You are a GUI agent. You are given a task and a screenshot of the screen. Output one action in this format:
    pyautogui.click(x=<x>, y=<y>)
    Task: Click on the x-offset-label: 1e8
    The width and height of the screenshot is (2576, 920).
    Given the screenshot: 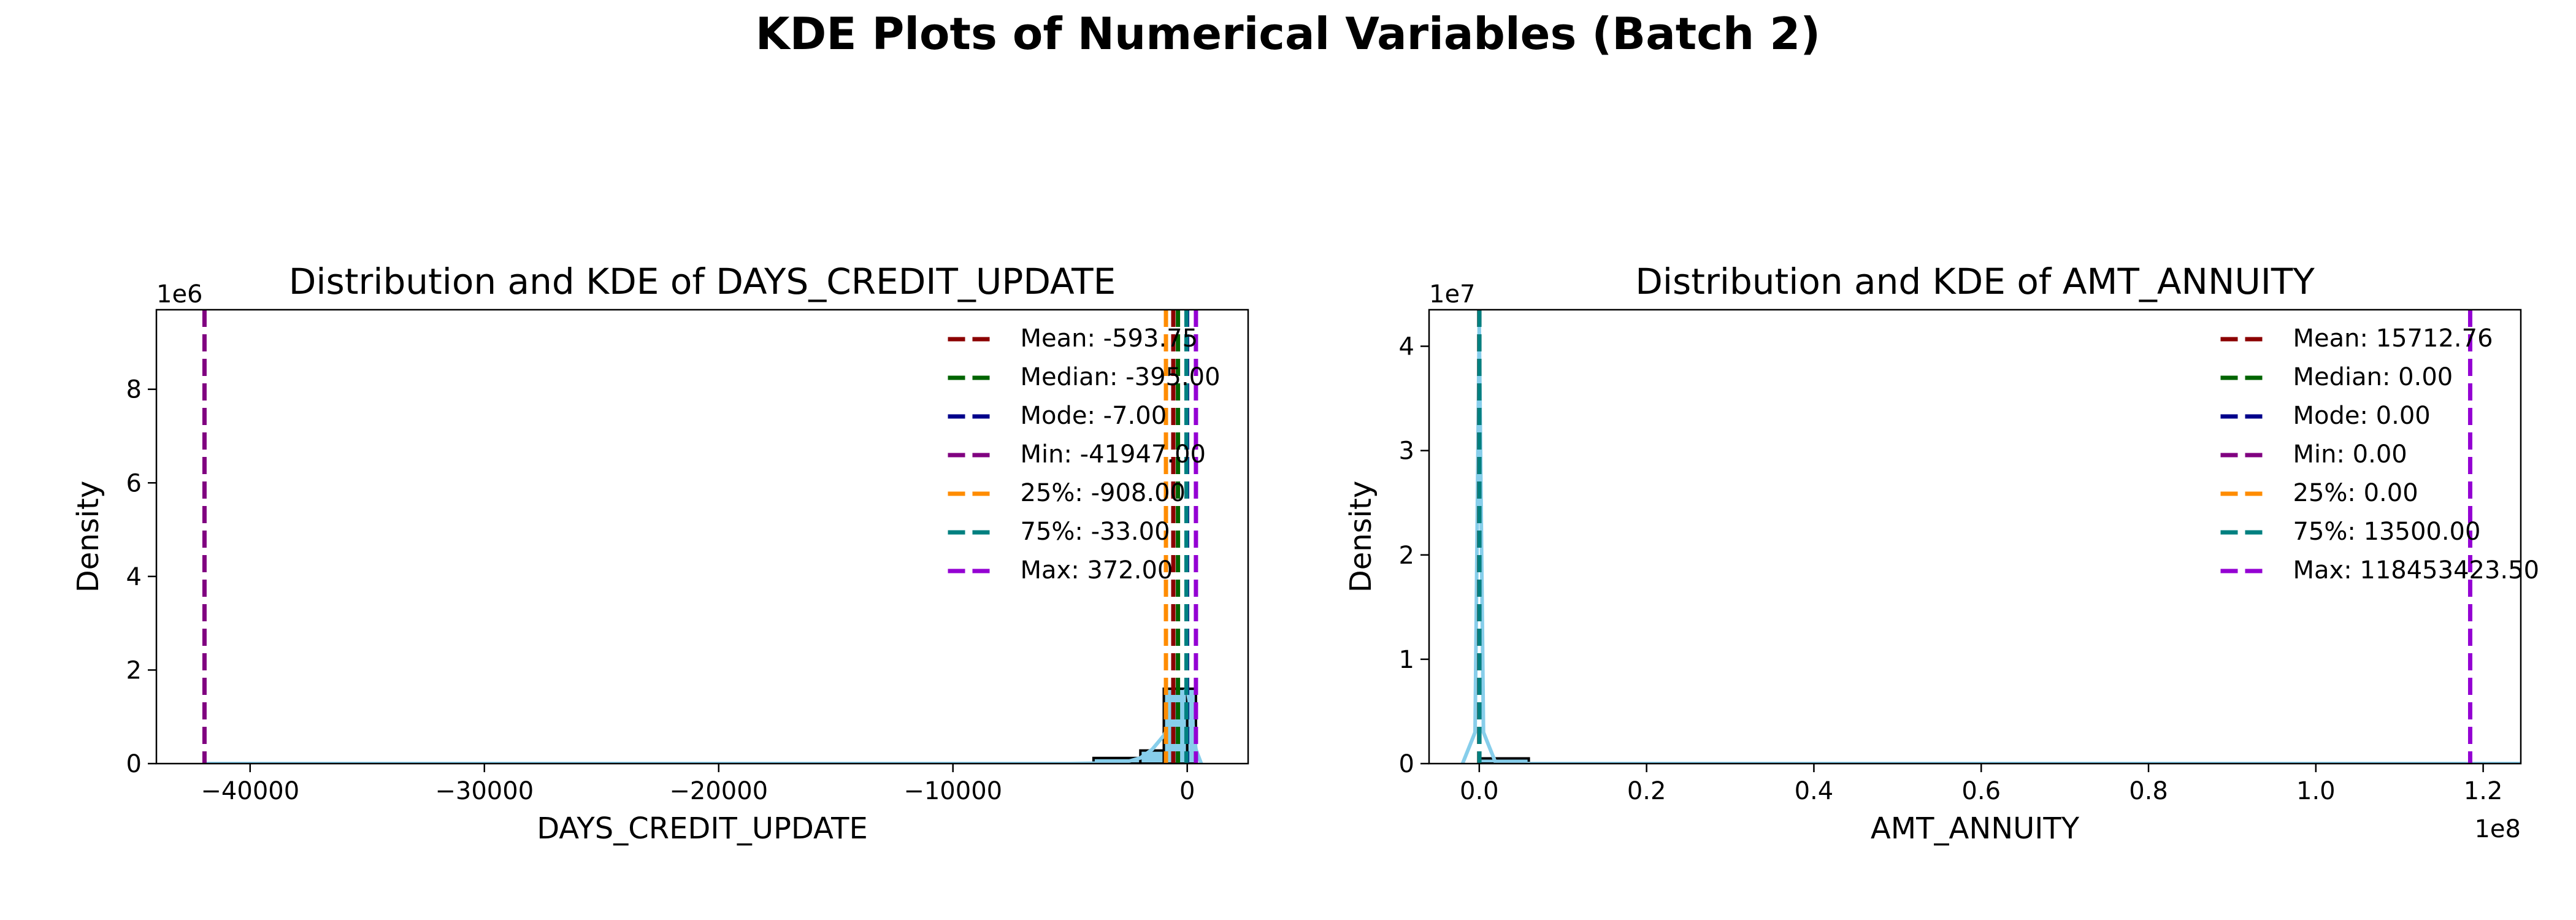 What is the action you would take?
    pyautogui.click(x=2497, y=829)
    